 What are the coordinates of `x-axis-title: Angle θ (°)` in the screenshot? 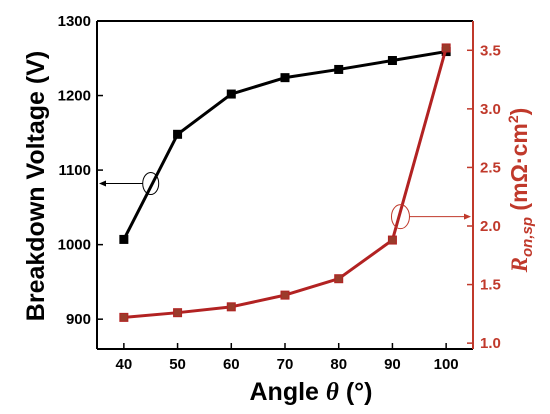 It's located at (311, 392).